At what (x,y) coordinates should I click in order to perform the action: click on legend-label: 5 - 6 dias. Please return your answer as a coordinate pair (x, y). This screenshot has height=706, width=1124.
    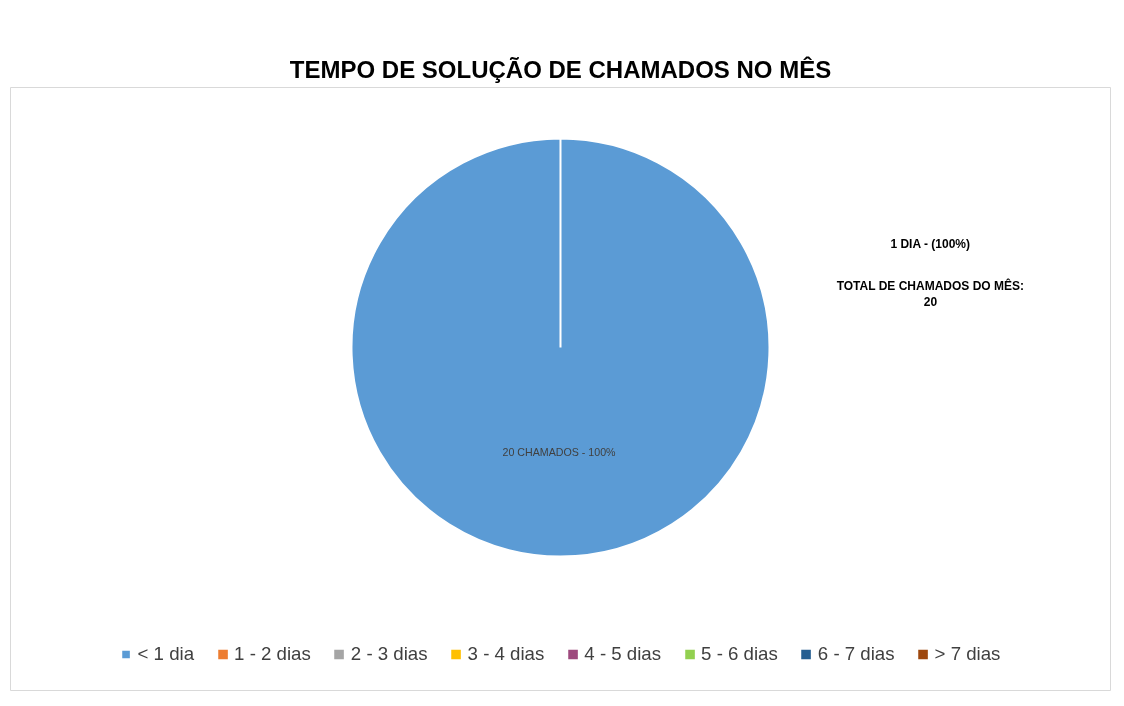
    Looking at the image, I should click on (739, 654).